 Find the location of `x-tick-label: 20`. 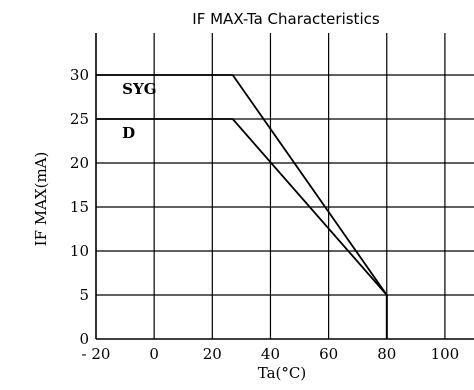

x-tick-label: 20 is located at coordinates (212, 354).